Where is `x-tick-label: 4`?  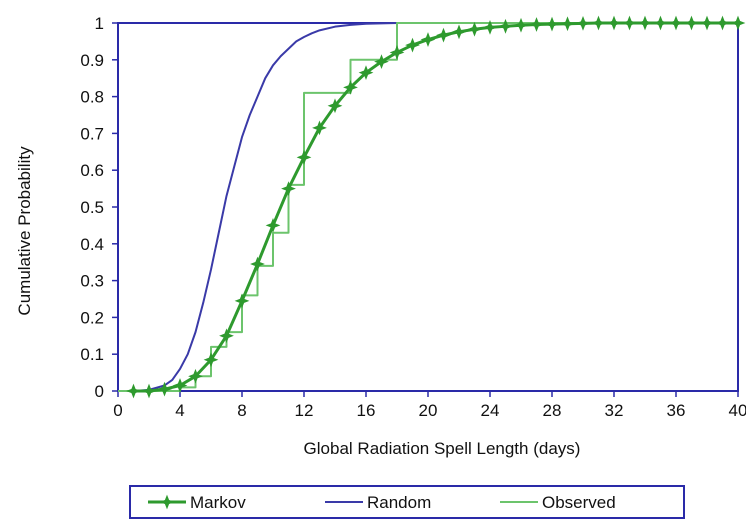
x-tick-label: 4 is located at coordinates (179, 410).